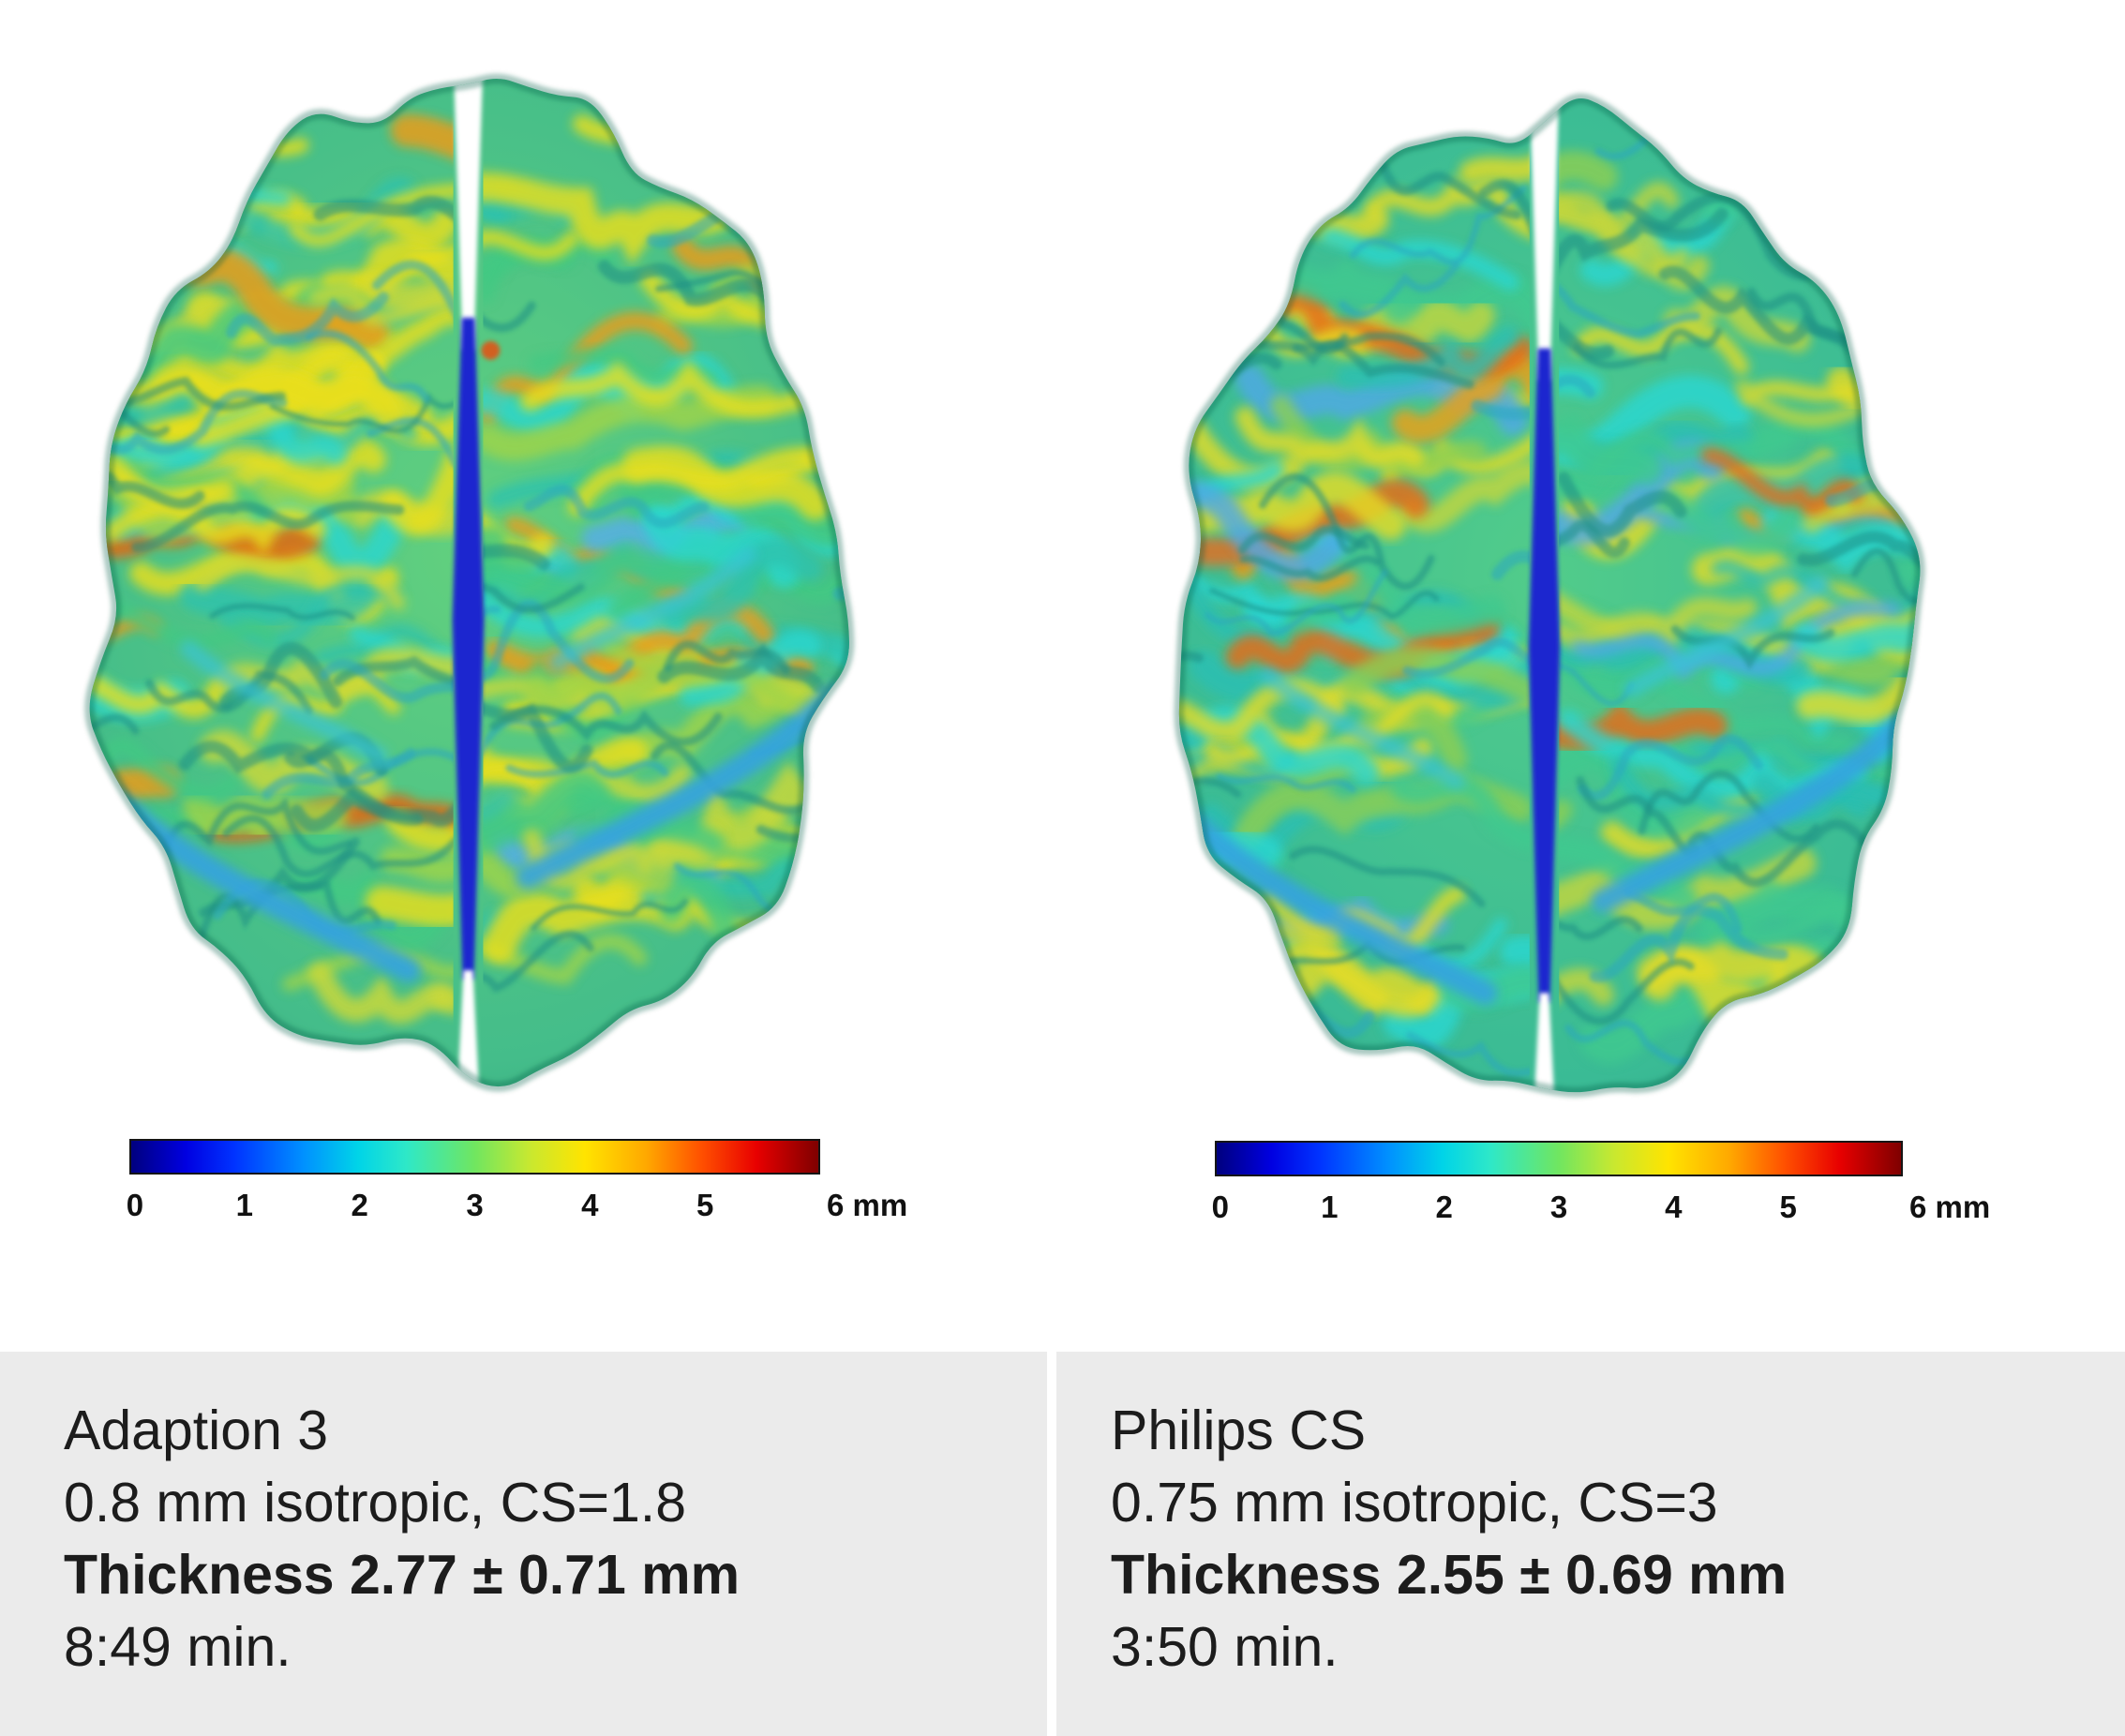 The width and height of the screenshot is (2125, 1736). What do you see at coordinates (1601, 1208) in the screenshot?
I see `colorbar-ticks-right: 0 1 2 3 4 5 6 mm` at bounding box center [1601, 1208].